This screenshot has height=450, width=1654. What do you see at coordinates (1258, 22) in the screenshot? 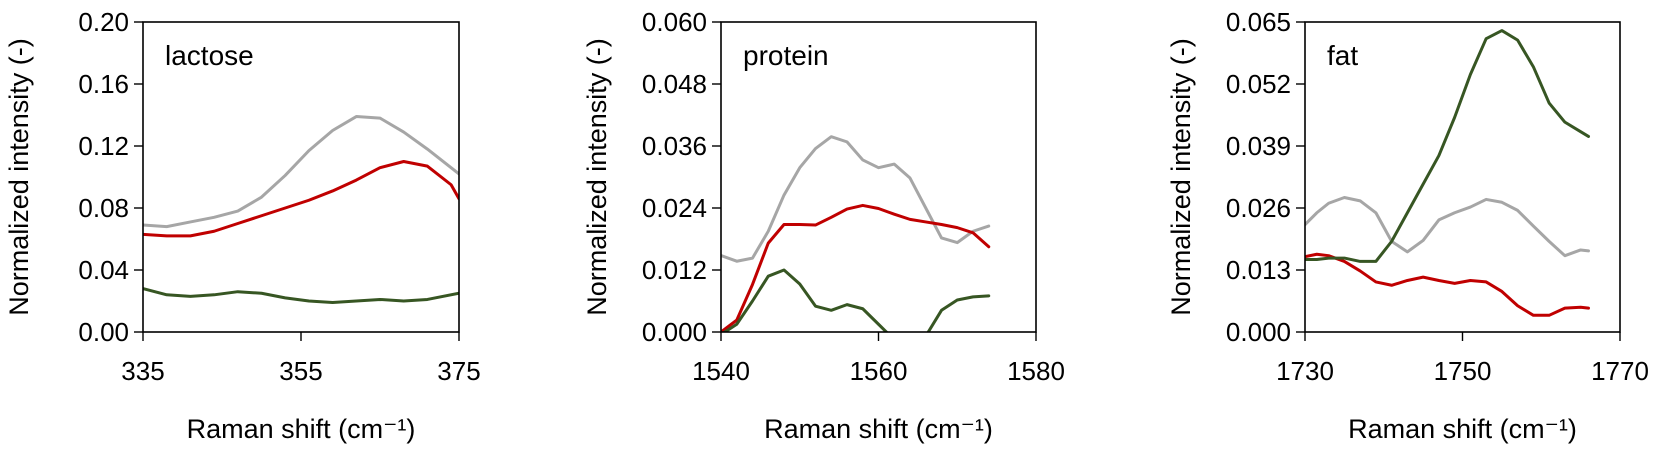
I see `y-tick-label: 0.065` at bounding box center [1258, 22].